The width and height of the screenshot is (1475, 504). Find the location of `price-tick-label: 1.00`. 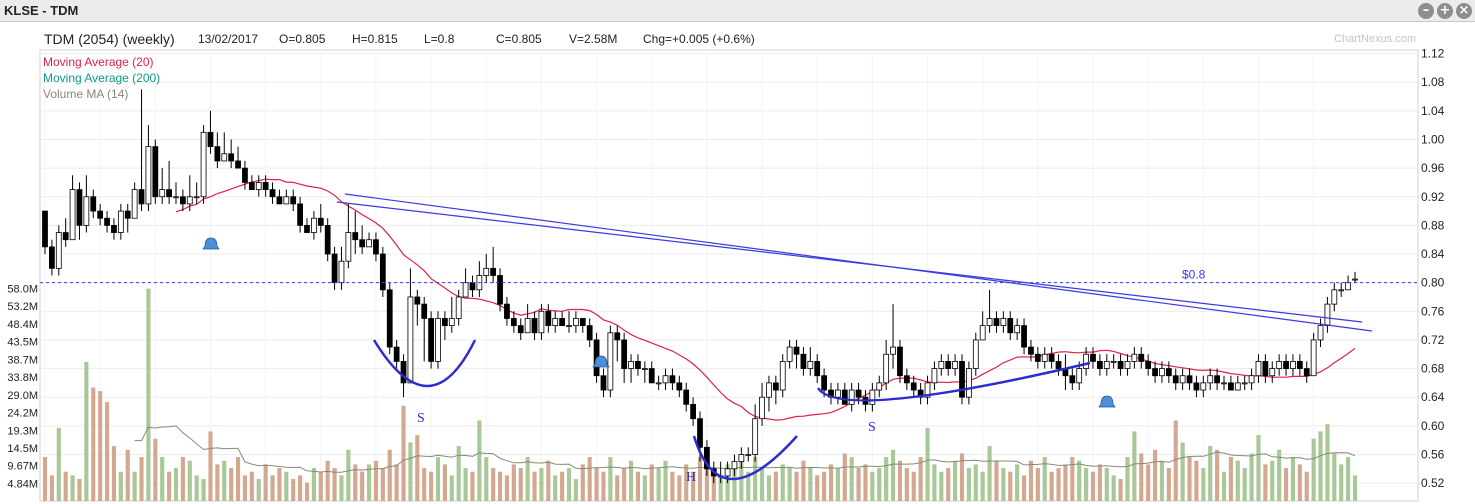

price-tick-label: 1.00 is located at coordinates (1433, 139).